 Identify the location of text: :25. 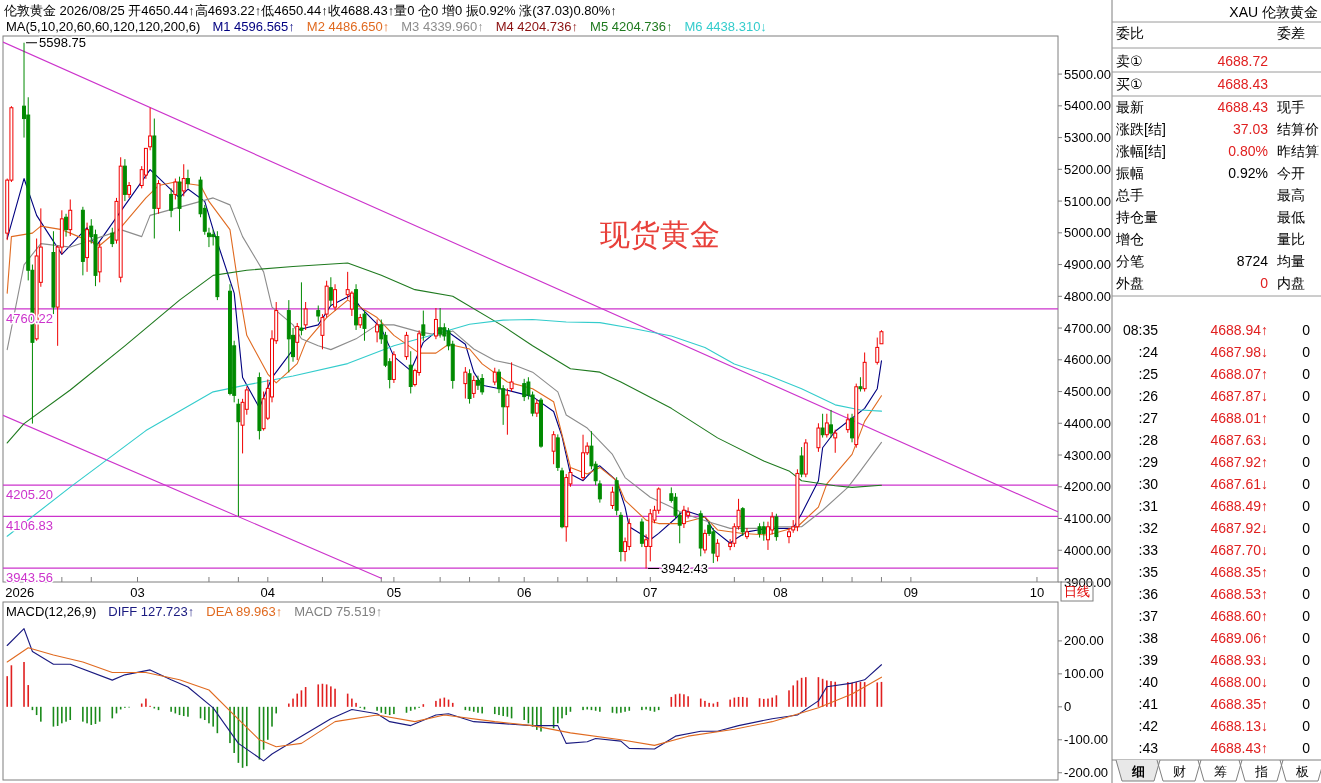
(1148, 374).